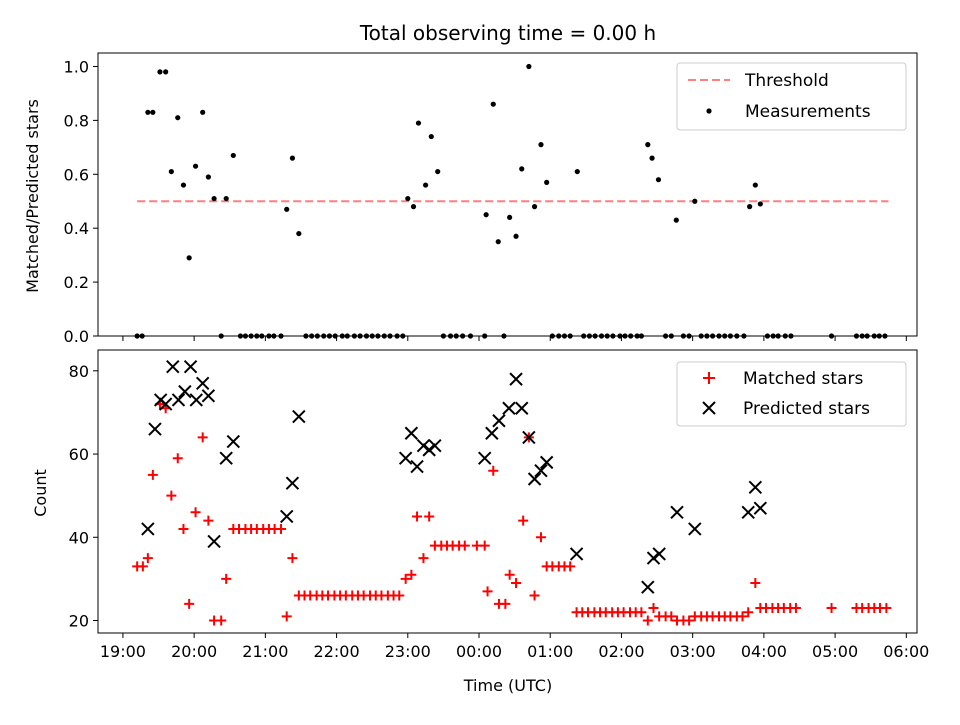 The width and height of the screenshot is (960, 725). I want to click on top-y-tick-label: 0.4, so click(76, 228).